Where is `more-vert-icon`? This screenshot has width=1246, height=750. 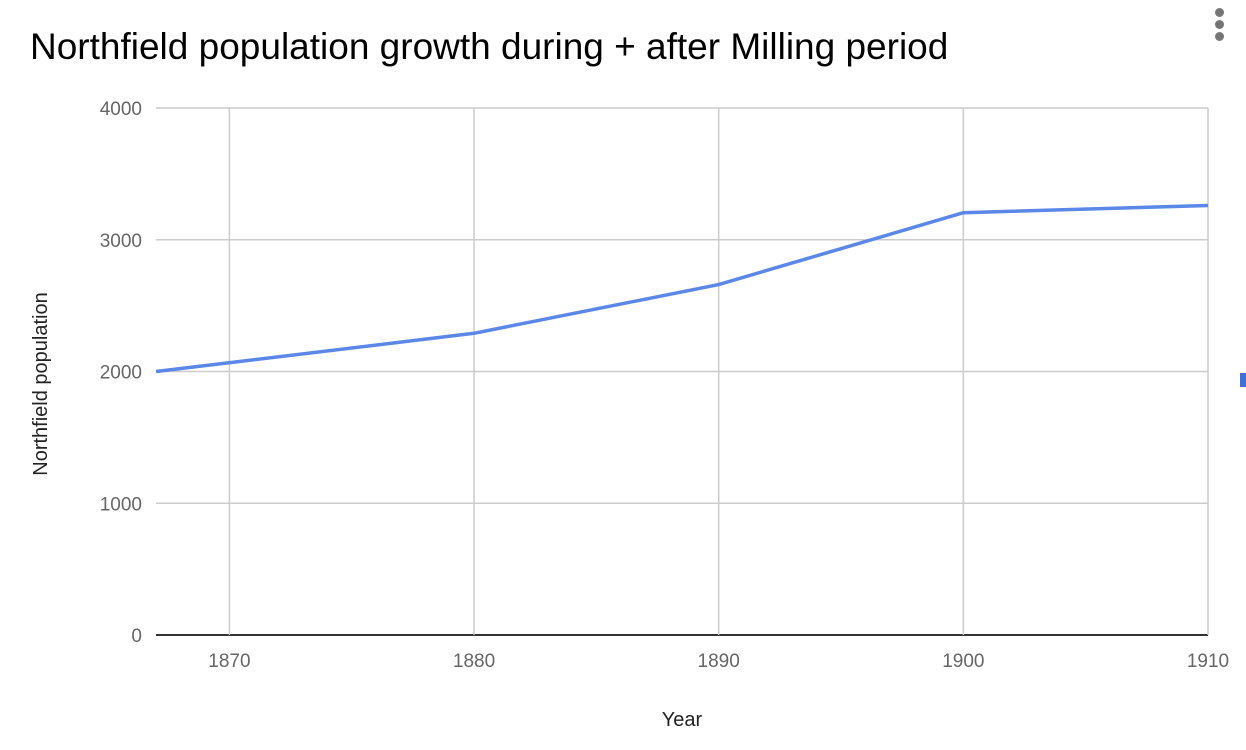 more-vert-icon is located at coordinates (1219, 25).